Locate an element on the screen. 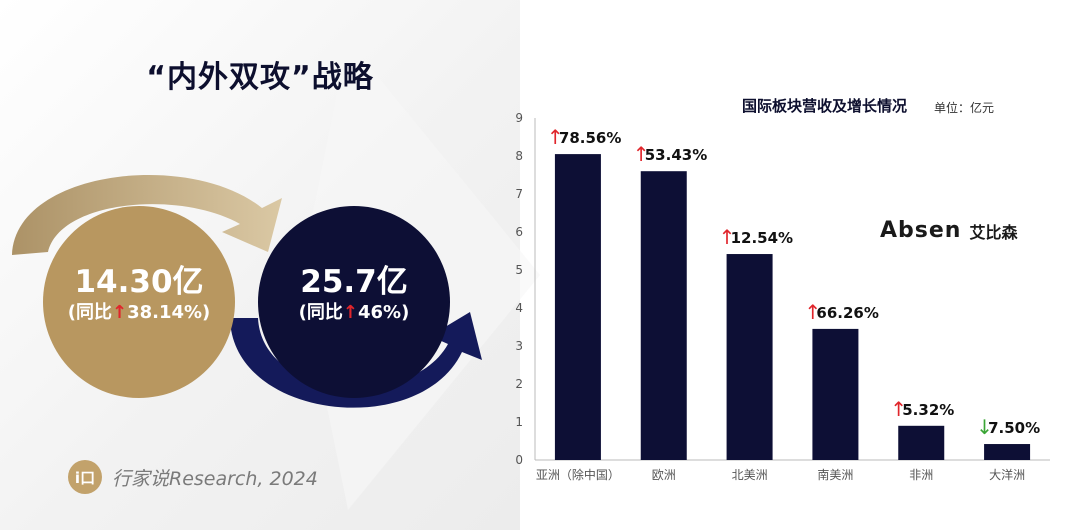 This screenshot has width=1080, height=530. y-tick-label: 0 is located at coordinates (519, 460).